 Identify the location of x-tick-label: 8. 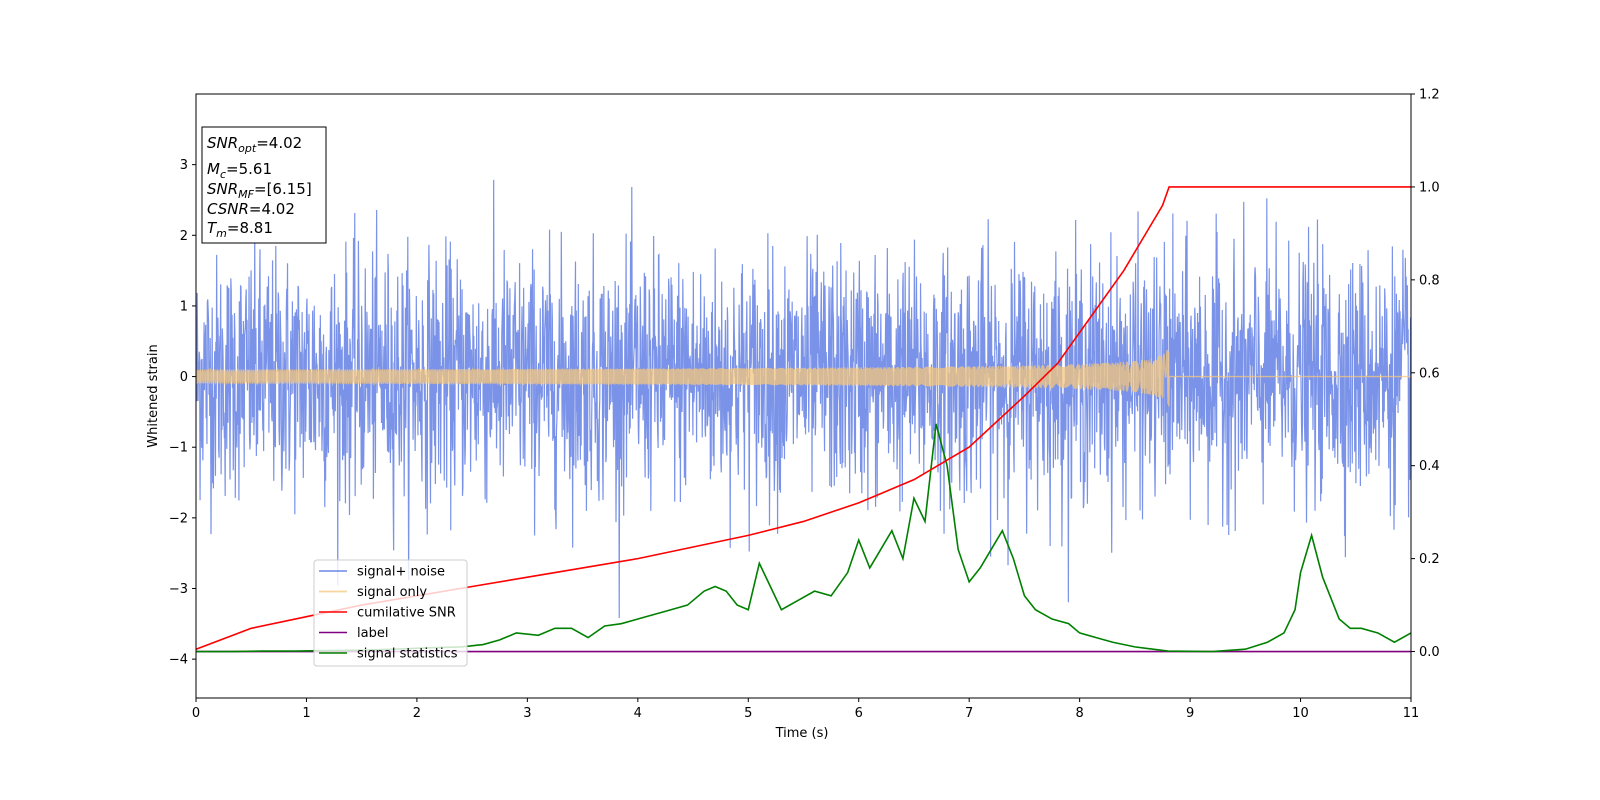
(1079, 713).